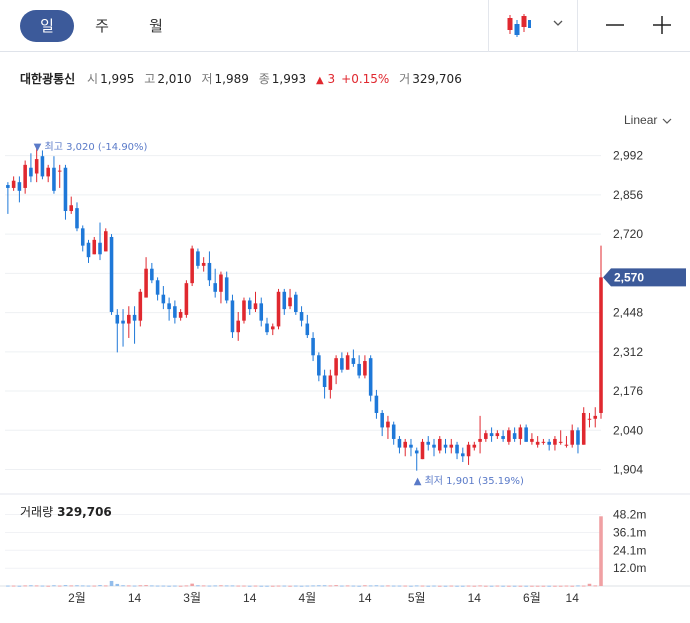 Image resolution: width=690 pixels, height=623 pixels. Describe the element at coordinates (648, 120) in the screenshot. I see `scale-dropdown: Linear` at that location.